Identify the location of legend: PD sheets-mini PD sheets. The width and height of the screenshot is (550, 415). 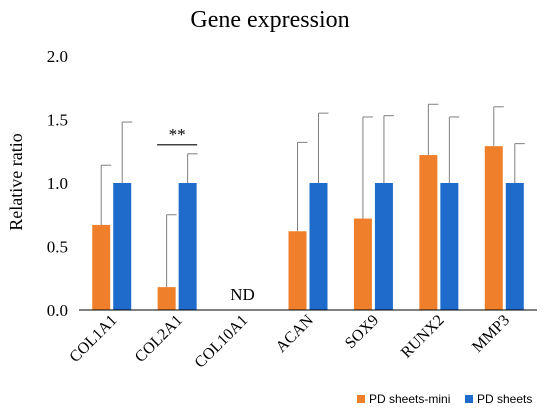
(444, 399).